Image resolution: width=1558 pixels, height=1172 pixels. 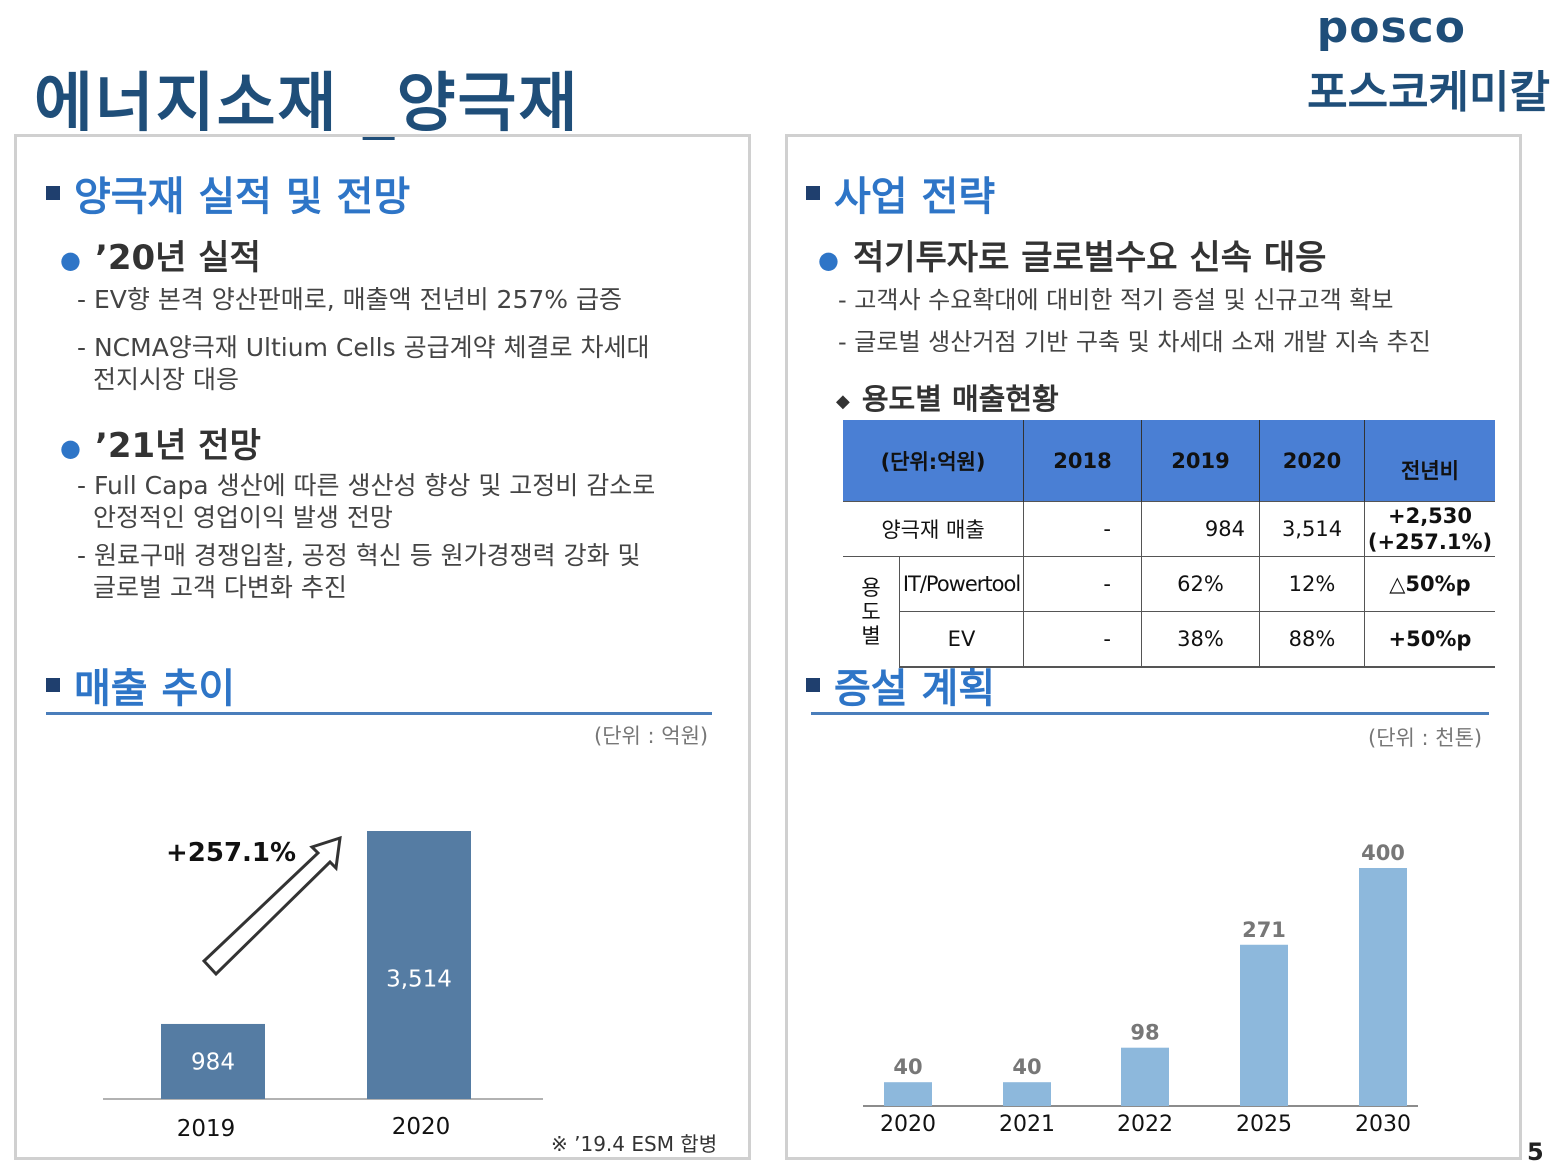 What do you see at coordinates (947, 399) in the screenshot?
I see `subtitle-usage-sales: ◆ 용도별 매출현황` at bounding box center [947, 399].